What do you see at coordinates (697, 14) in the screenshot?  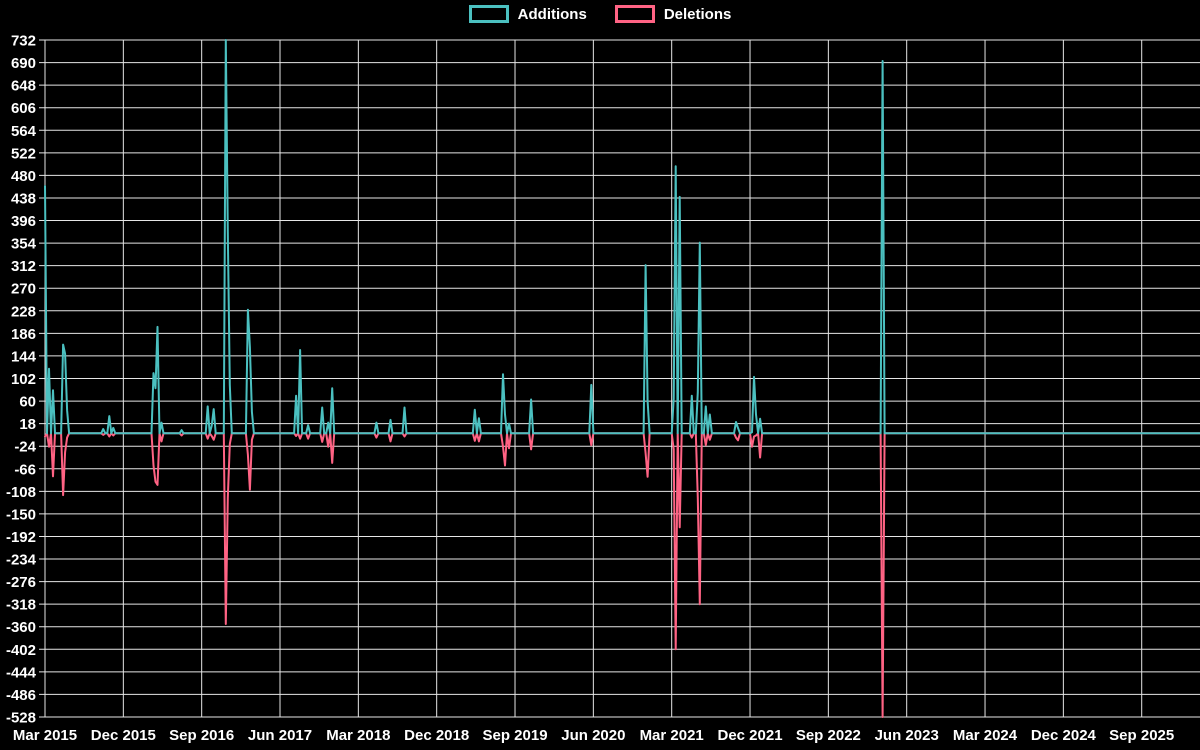 I see `legend-label-deletions: Deletions` at bounding box center [697, 14].